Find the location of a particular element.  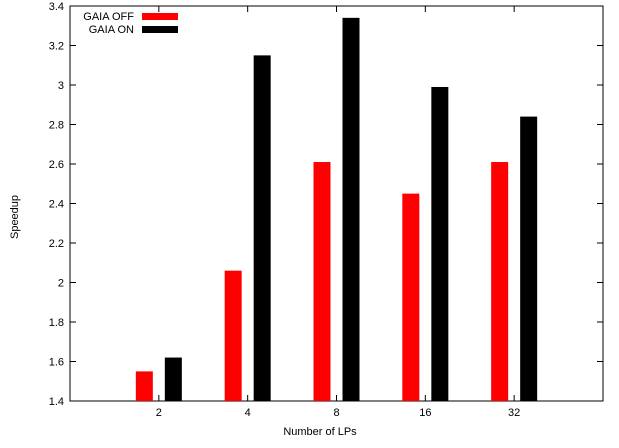

legend-label: GAIA OFF is located at coordinates (108, 17).